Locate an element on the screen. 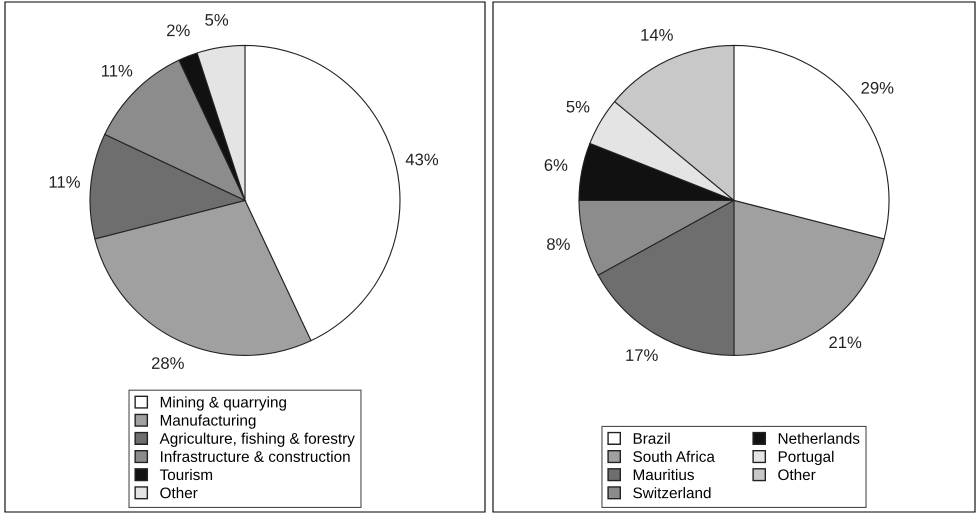  legend-label: Netherlands is located at coordinates (819, 438).